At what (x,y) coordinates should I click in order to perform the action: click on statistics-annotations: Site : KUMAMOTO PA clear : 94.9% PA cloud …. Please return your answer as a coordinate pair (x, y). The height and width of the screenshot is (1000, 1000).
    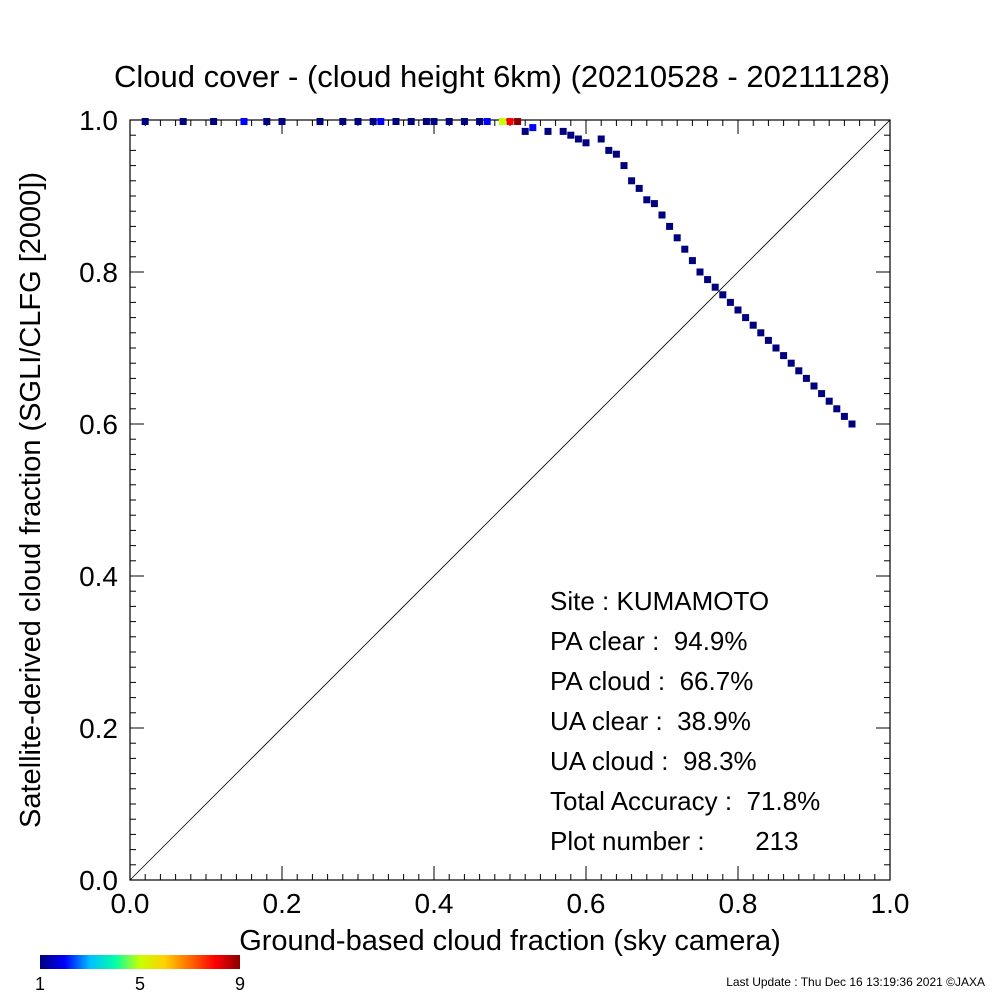
    Looking at the image, I should click on (685, 721).